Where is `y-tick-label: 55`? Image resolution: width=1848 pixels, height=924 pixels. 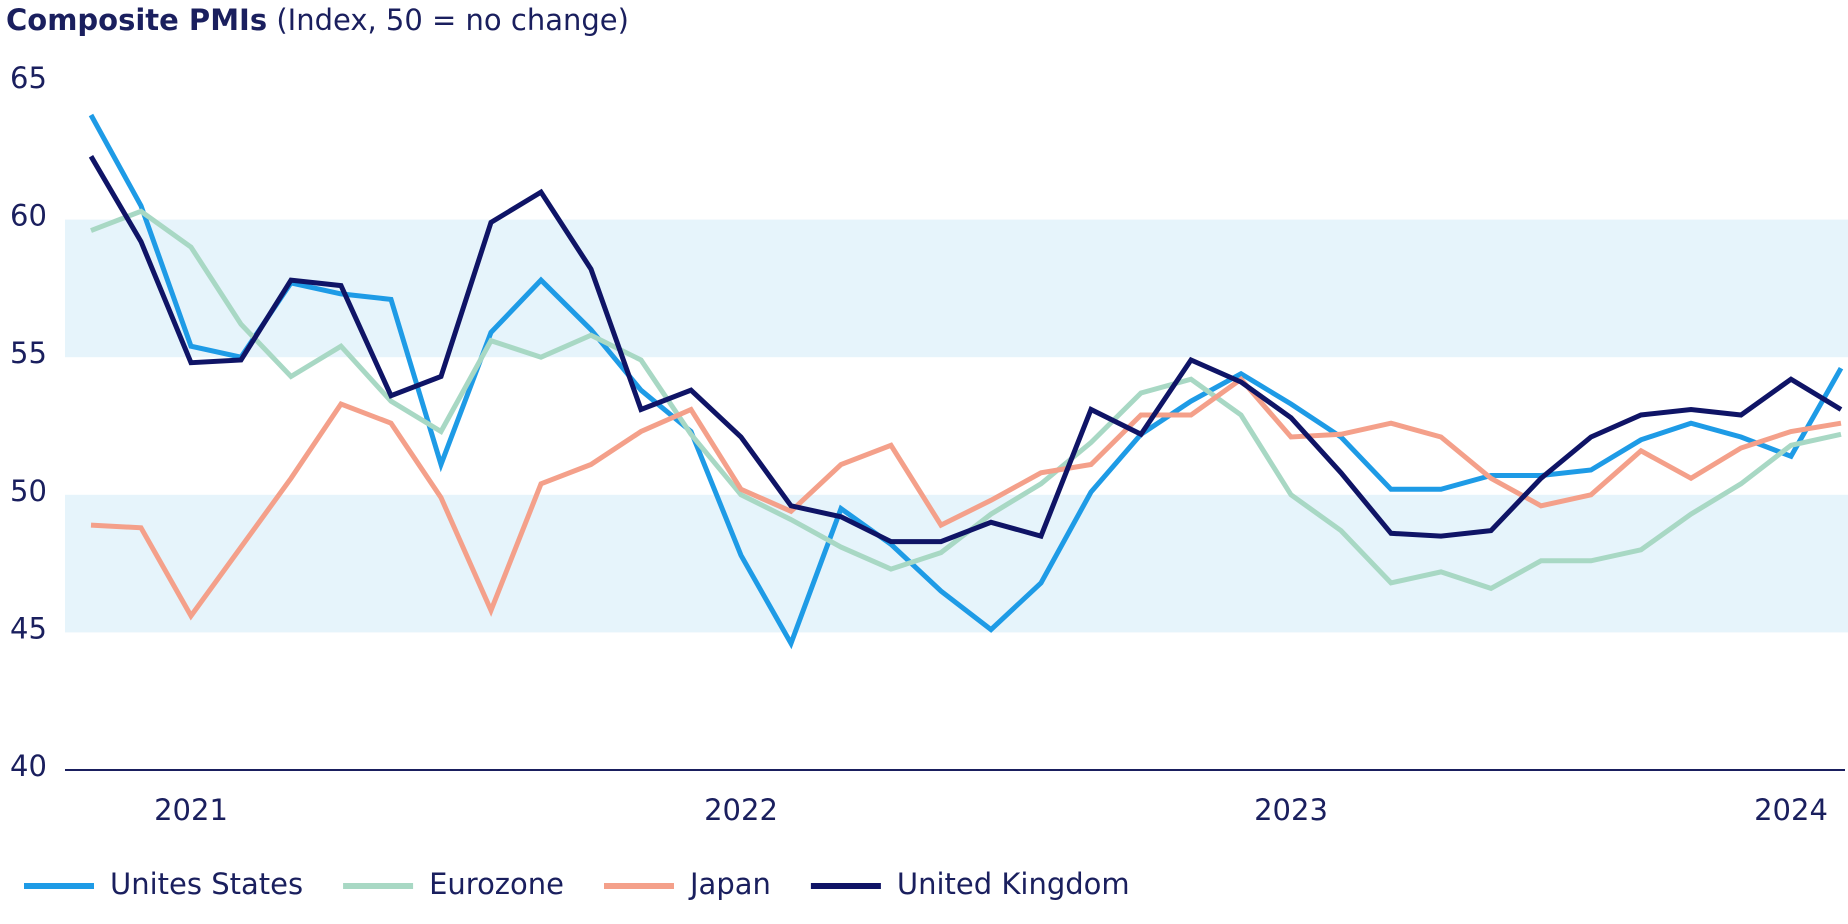 y-tick-label: 55 is located at coordinates (28, 353).